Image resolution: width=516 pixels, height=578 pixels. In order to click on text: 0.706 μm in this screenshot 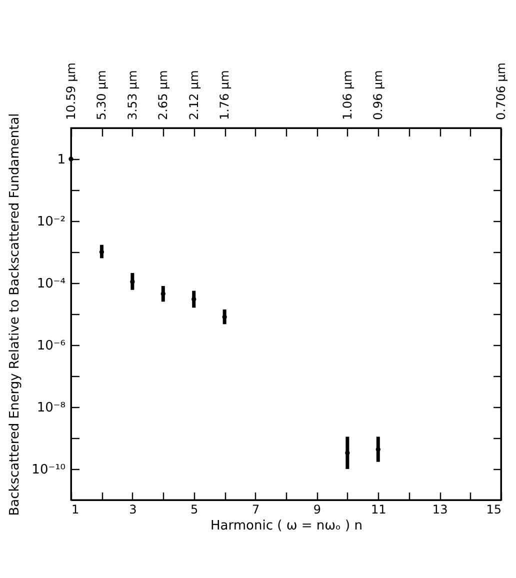, I will do `click(501, 91)`.